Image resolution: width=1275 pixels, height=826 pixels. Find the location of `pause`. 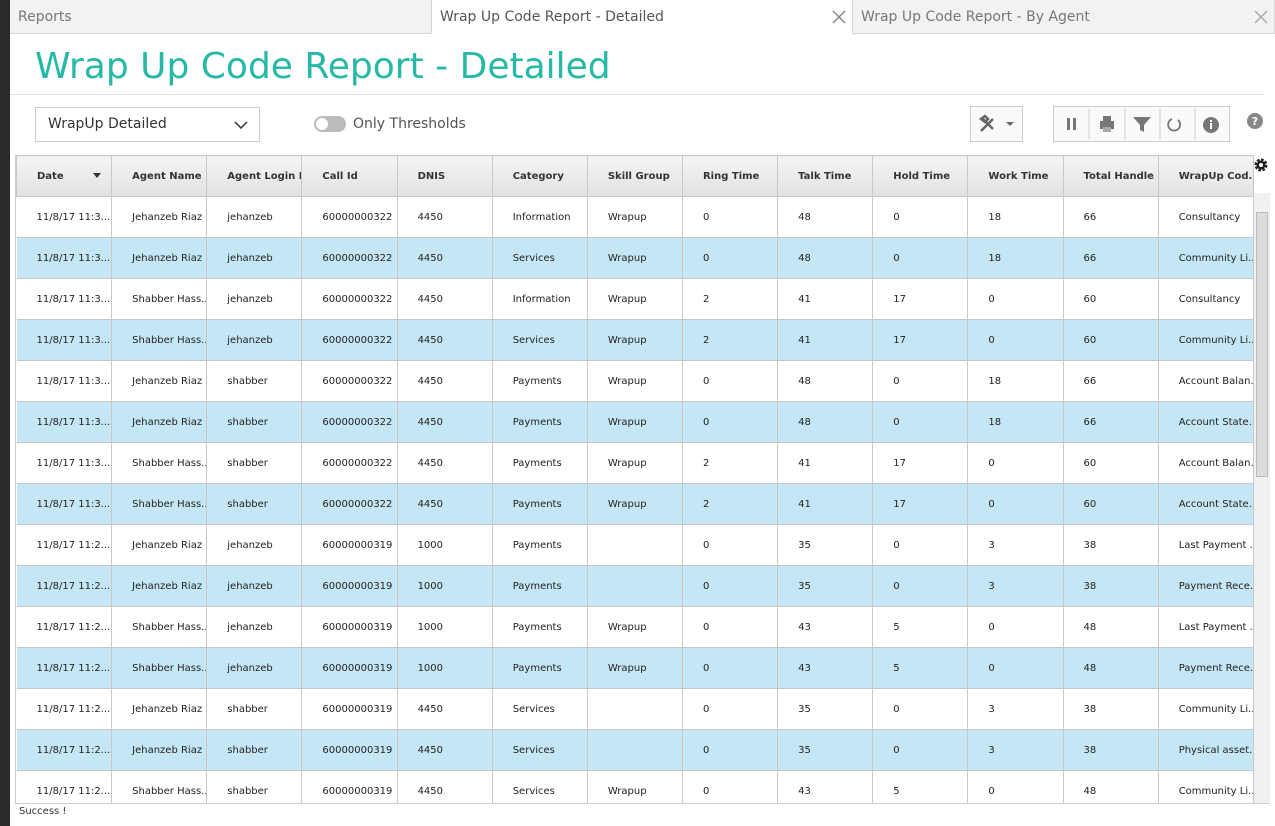

pause is located at coordinates (1071, 124).